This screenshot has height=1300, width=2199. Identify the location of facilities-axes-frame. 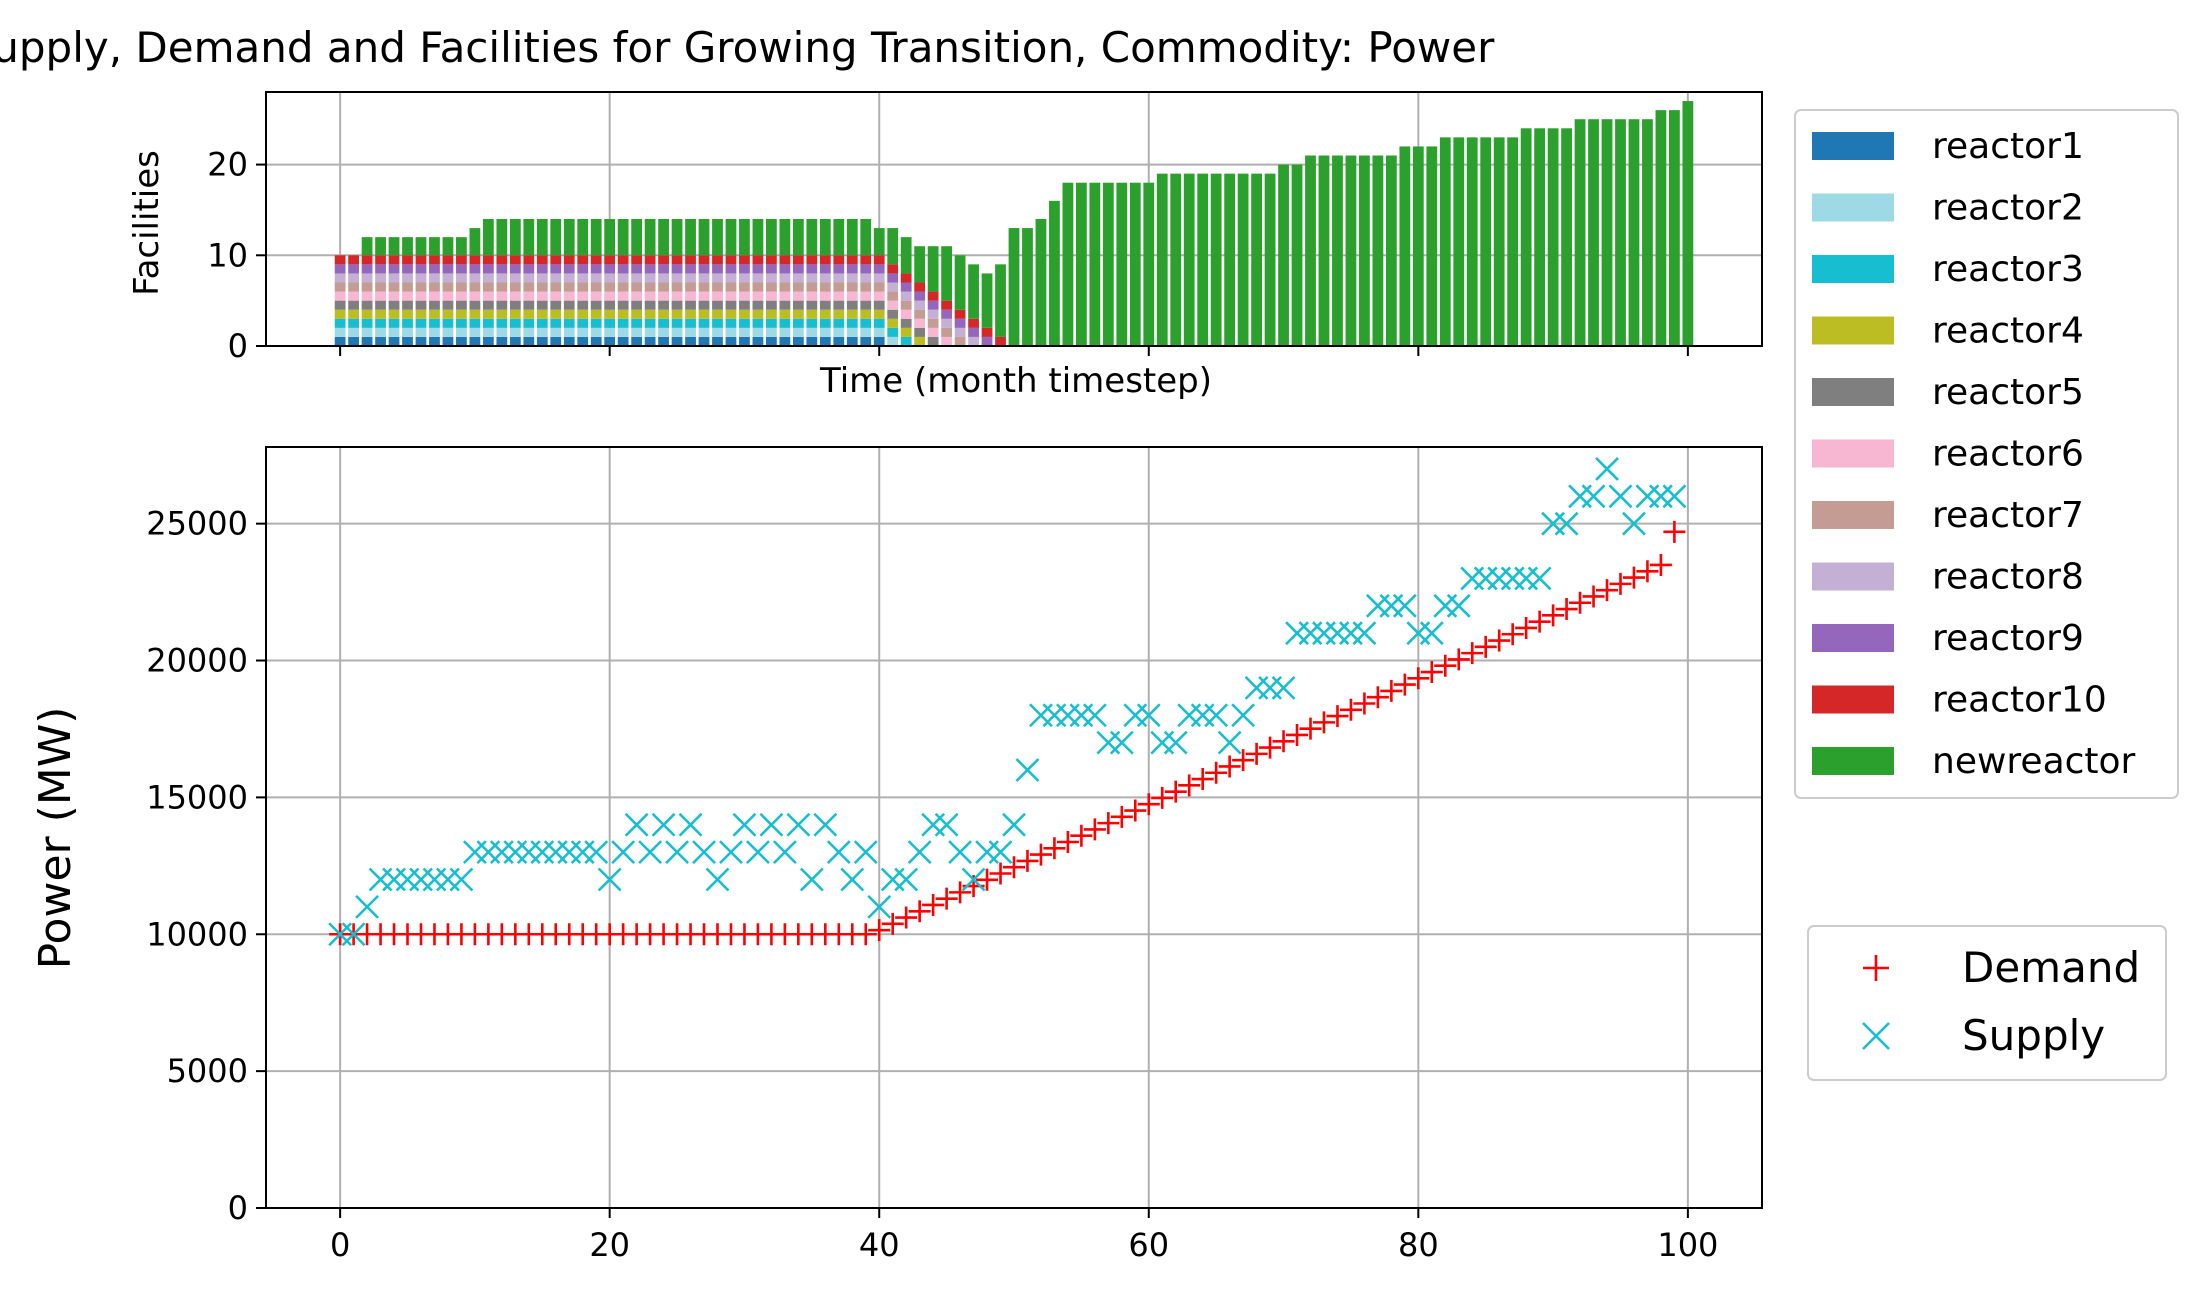
(1014, 219).